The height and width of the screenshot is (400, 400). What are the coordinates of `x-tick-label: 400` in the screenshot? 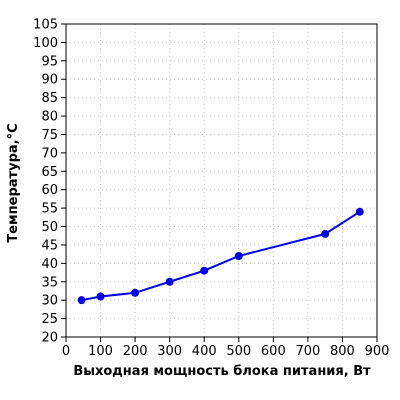 It's located at (204, 351).